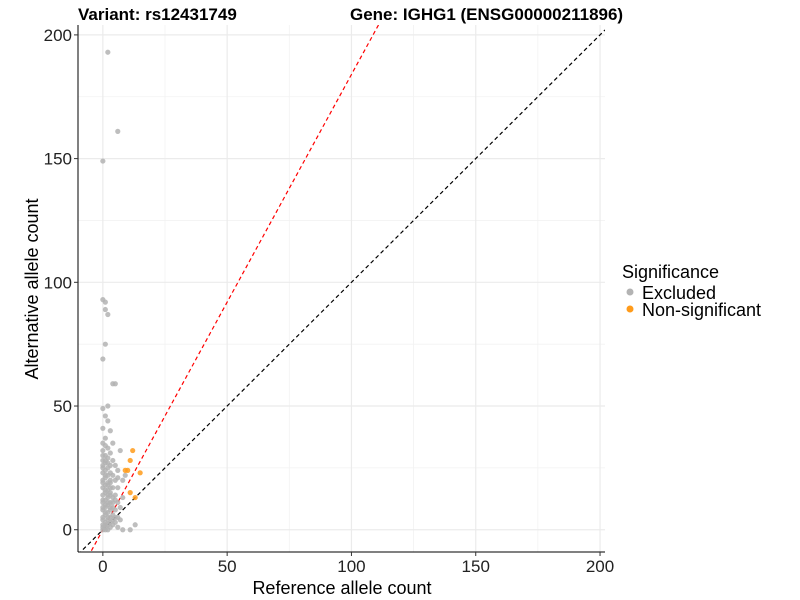 The image size is (800, 600). I want to click on points, so click(121, 291).